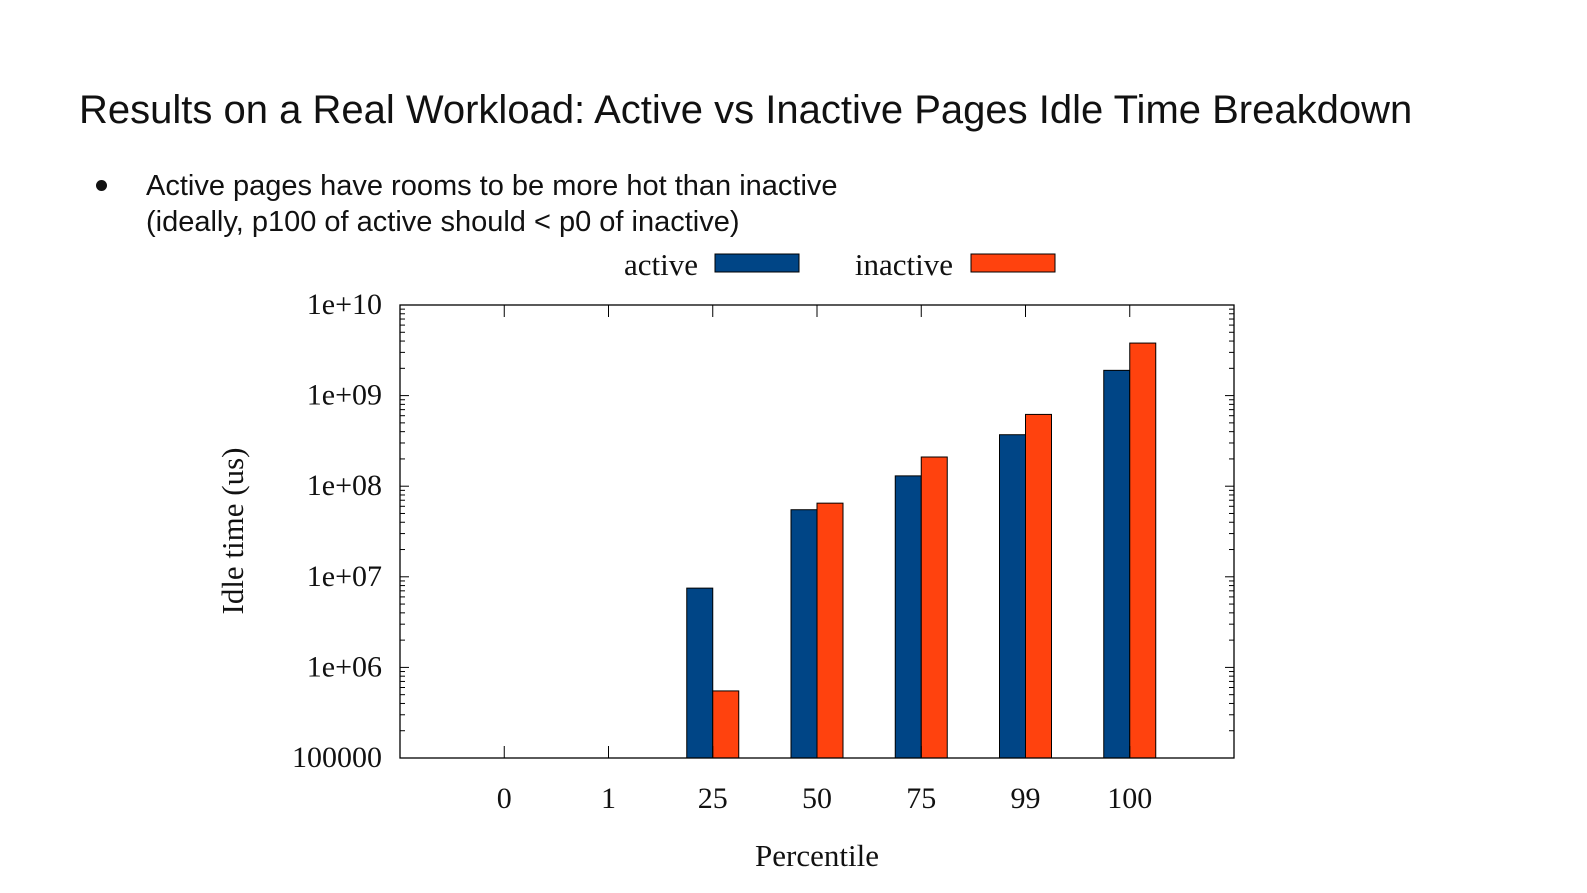  I want to click on legend-swatch-inactive, so click(1013, 263).